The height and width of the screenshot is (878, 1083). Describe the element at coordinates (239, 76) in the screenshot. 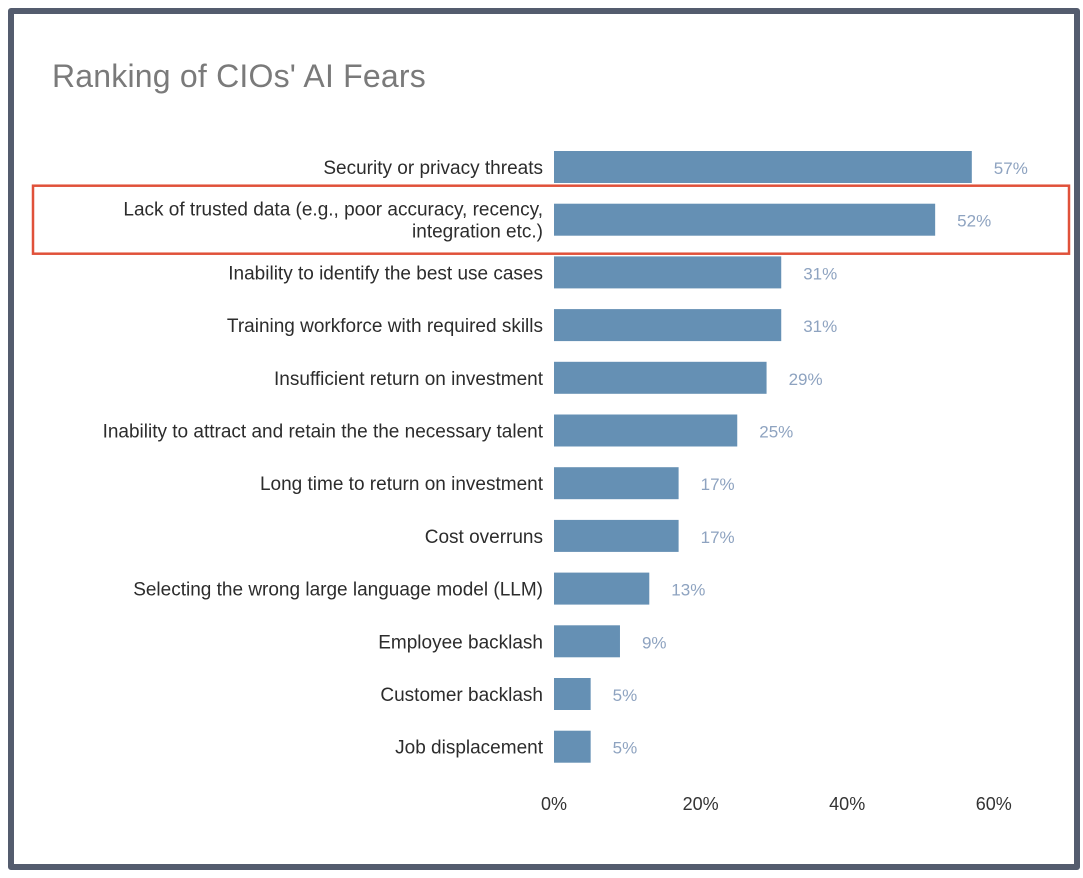

I see `chart-title: Ranking of CIOs' AI Fears` at that location.